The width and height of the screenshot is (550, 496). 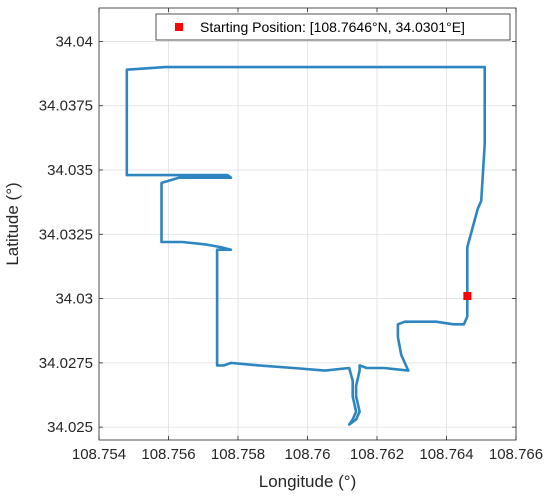 I want to click on x-tick-label: 108.756, so click(x=168, y=454).